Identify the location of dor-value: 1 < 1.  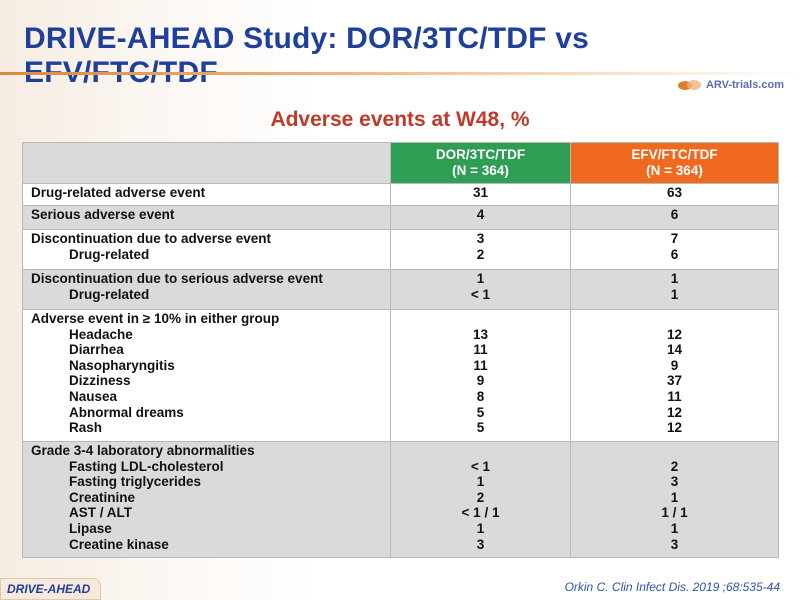
(480, 289).